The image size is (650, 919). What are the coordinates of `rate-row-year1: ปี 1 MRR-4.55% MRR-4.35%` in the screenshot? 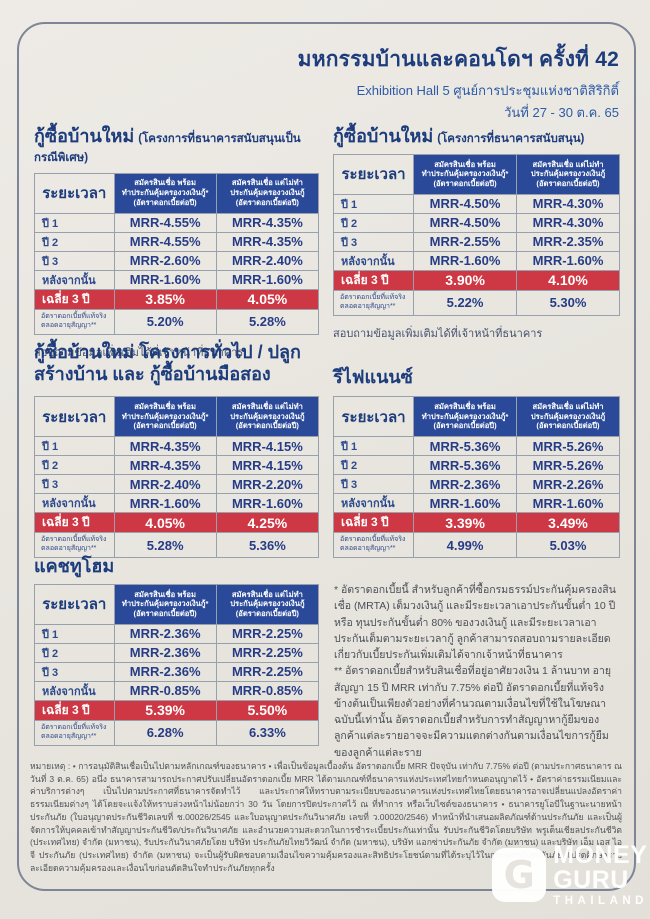 It's located at (177, 222).